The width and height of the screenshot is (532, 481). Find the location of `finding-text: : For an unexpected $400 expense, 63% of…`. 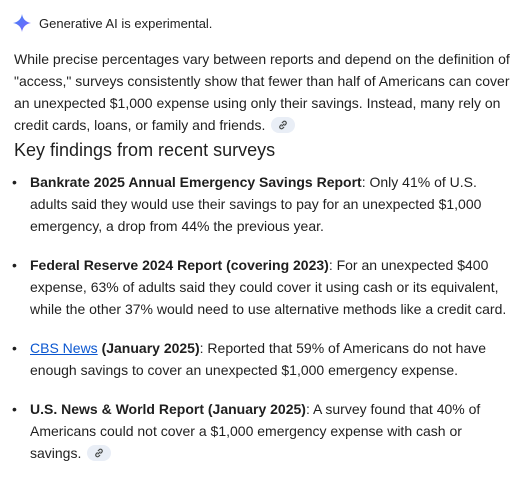

finding-text: : For an unexpected $400 expense, 63% of… is located at coordinates (268, 287).